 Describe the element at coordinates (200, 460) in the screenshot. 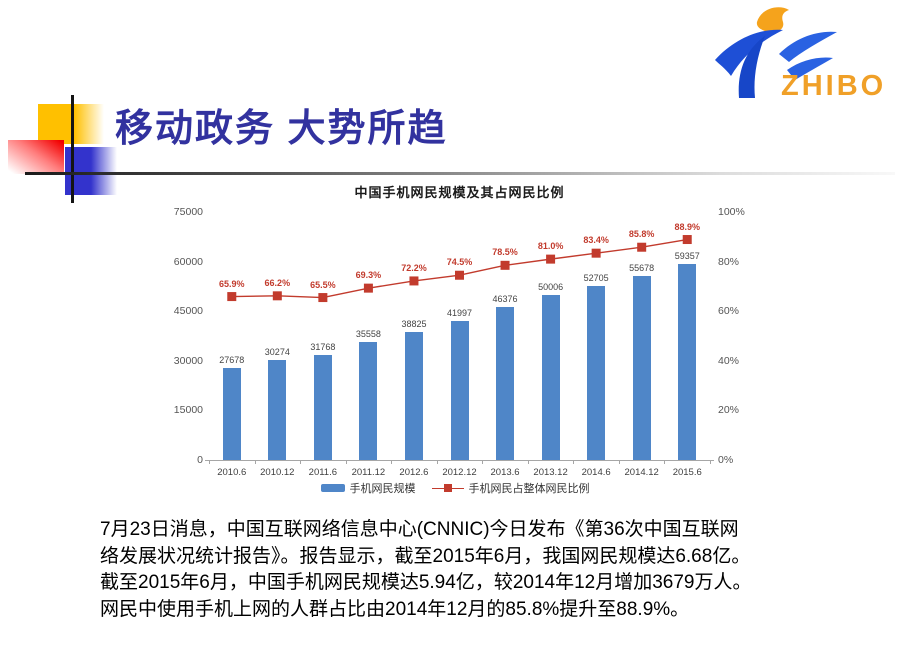

I see `y-axis-tick-label: 0` at that location.